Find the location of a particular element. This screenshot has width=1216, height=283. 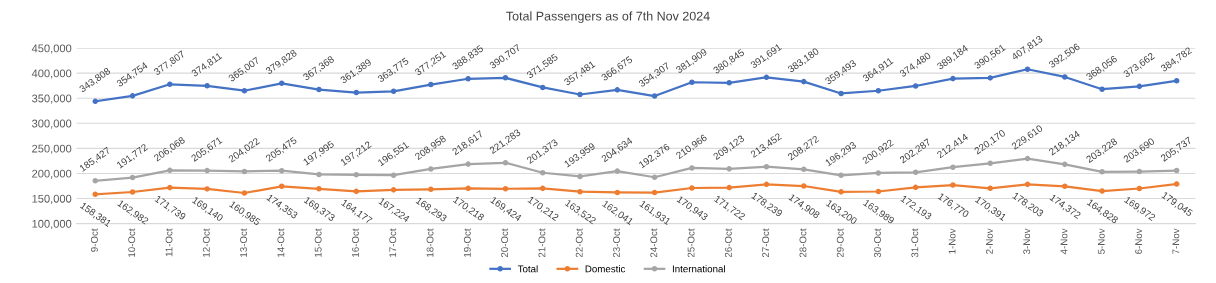

x-tick-label: 5-Nov is located at coordinates (1101, 241).